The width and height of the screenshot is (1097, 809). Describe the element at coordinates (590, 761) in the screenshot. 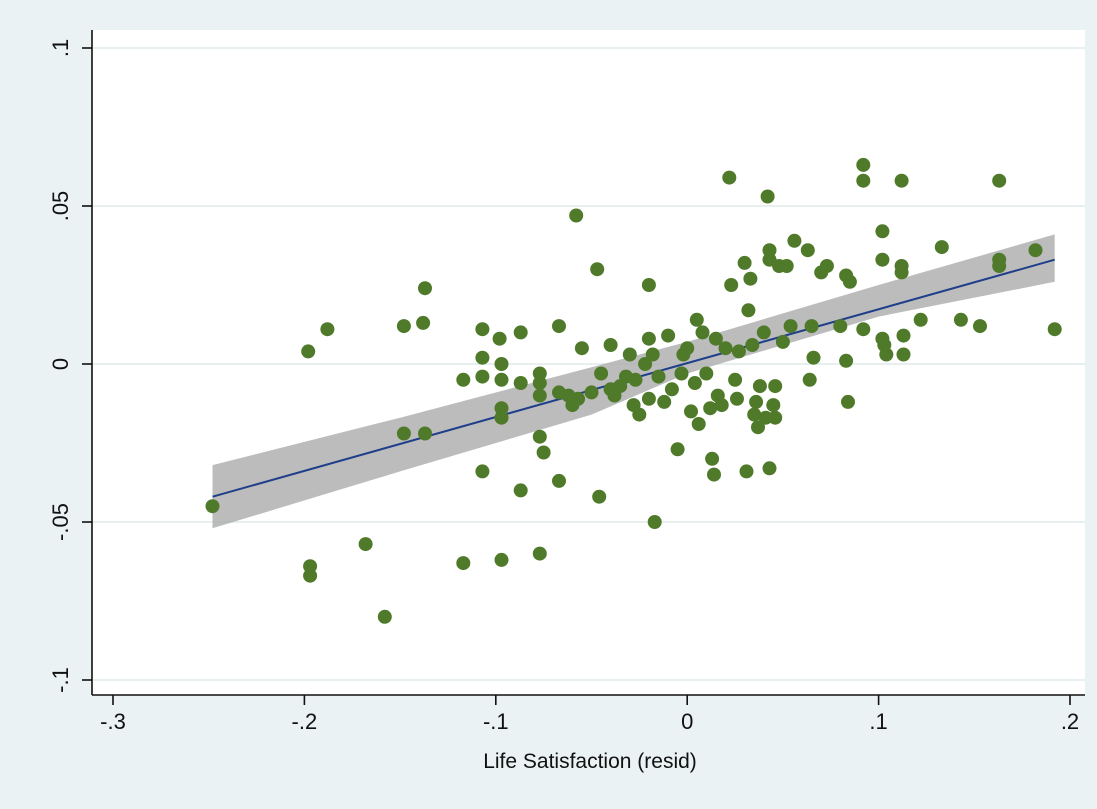

I see `x-axis-label: Life Satisfaction (resid)` at that location.